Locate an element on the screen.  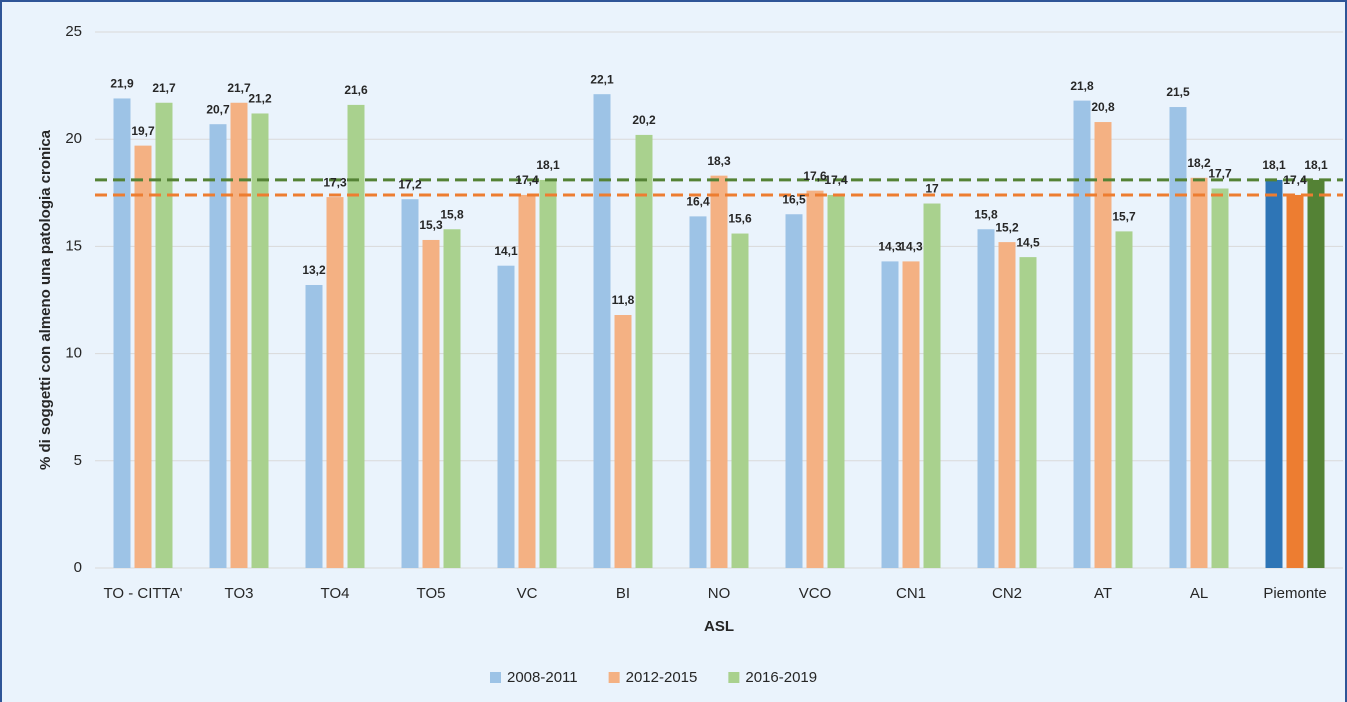
x-axis-title: ASL is located at coordinates (719, 626).